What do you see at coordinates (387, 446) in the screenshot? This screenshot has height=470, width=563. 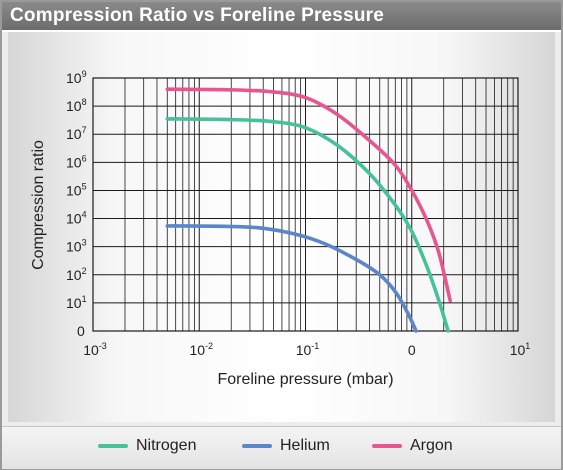 I see `legend-swatch-argon` at bounding box center [387, 446].